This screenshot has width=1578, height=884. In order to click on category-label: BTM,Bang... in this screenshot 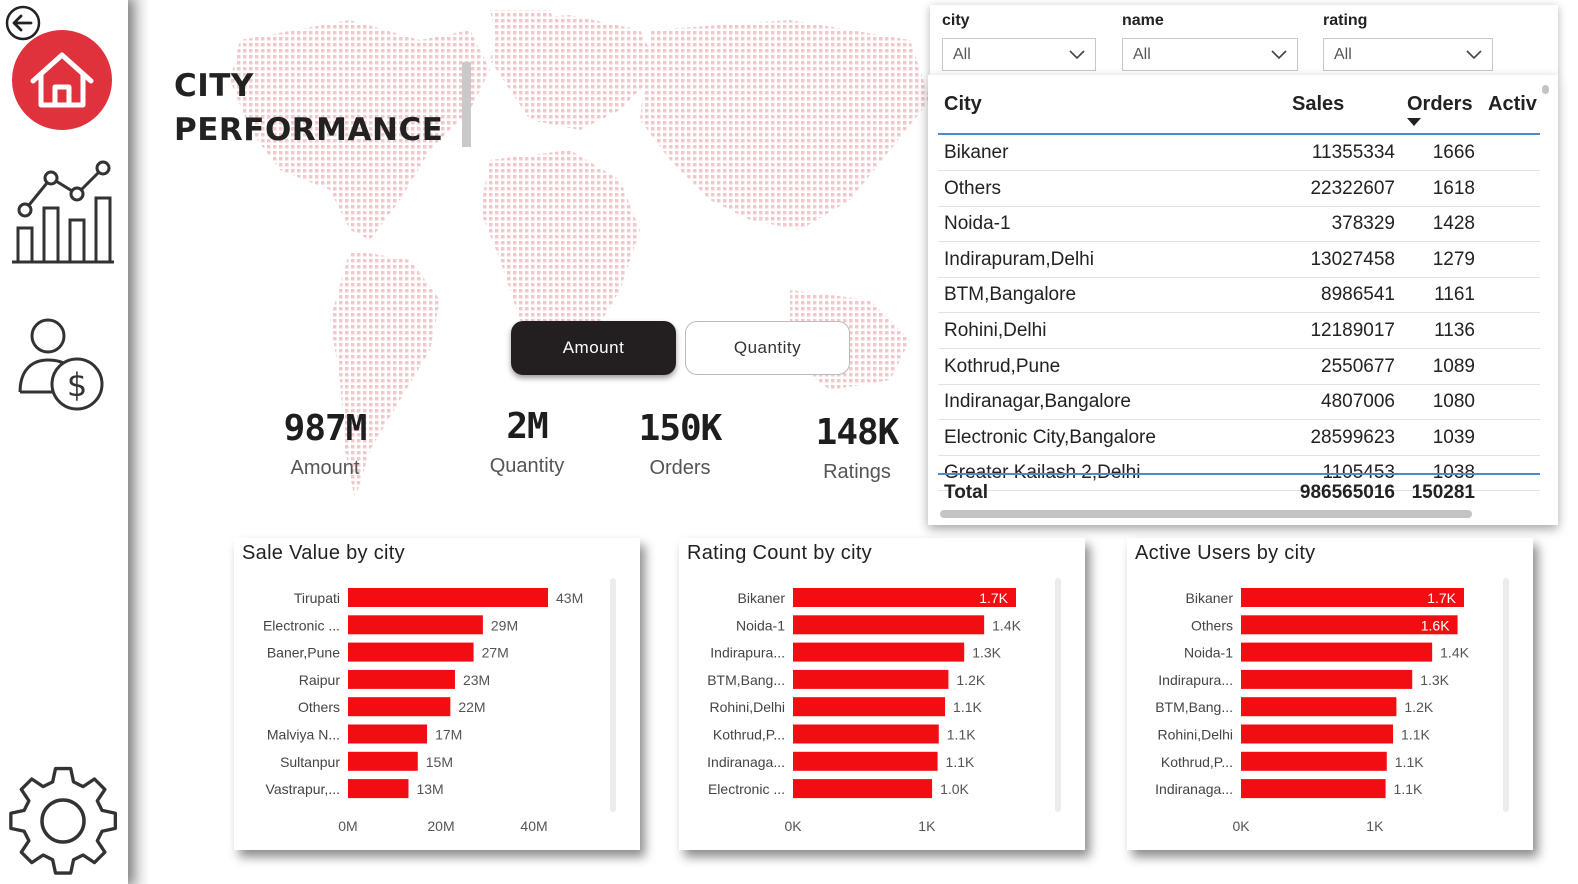, I will do `click(746, 680)`.